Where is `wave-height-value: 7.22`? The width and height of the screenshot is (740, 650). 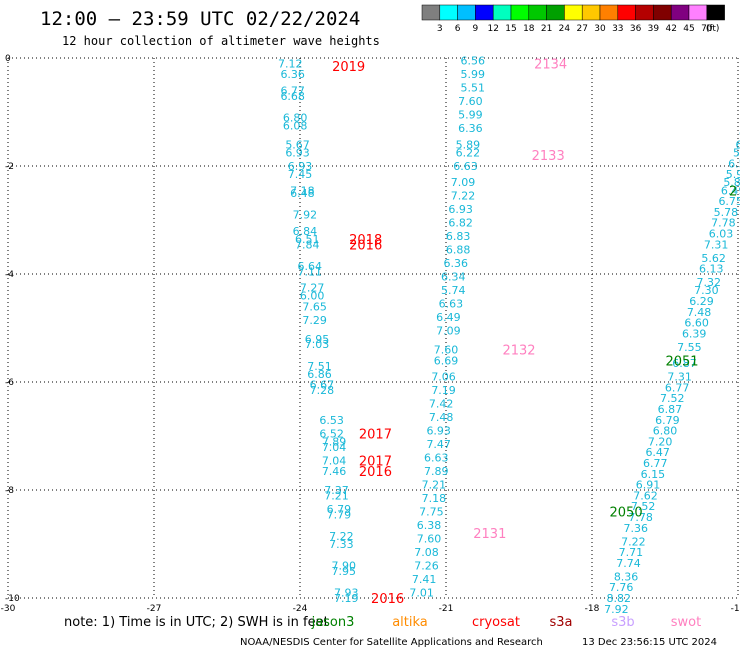
wave-height-value: 7.22 is located at coordinates (633, 541).